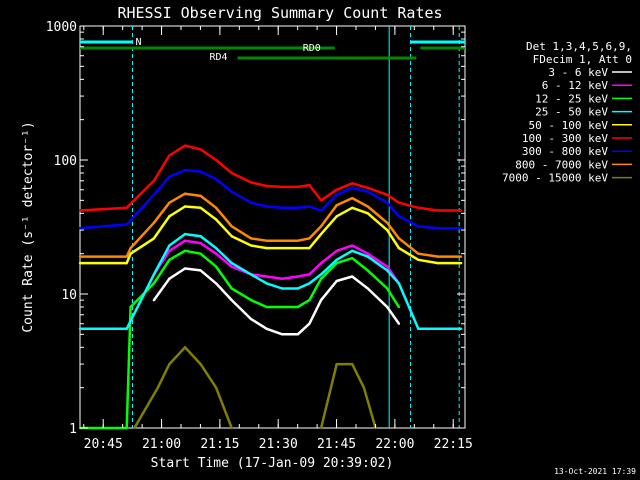  Describe the element at coordinates (69, 295) in the screenshot. I see `y-tick-label: 10` at that location.